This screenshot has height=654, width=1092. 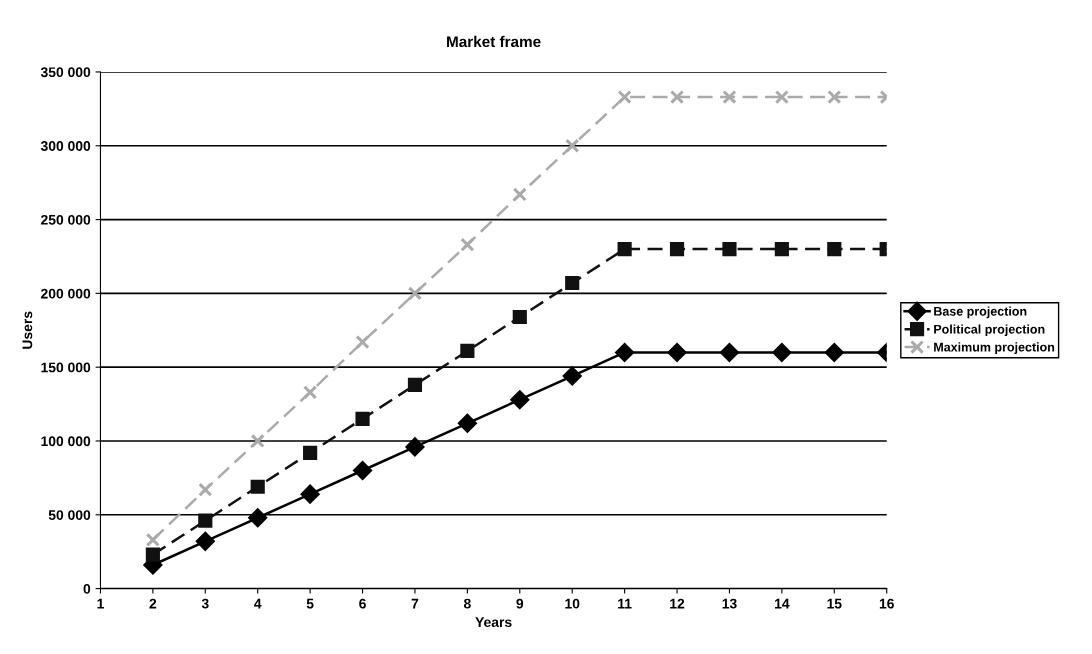 I want to click on y-tick-label: 300 000, so click(x=65, y=146).